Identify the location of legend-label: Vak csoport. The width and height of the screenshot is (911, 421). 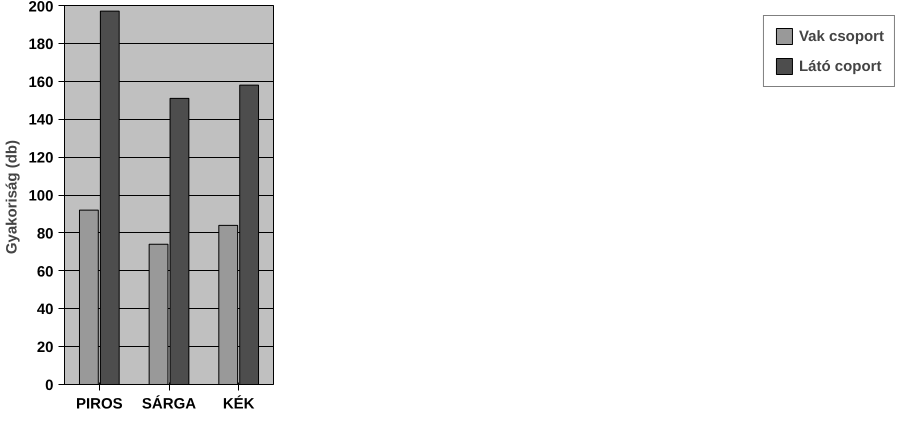
(841, 36).